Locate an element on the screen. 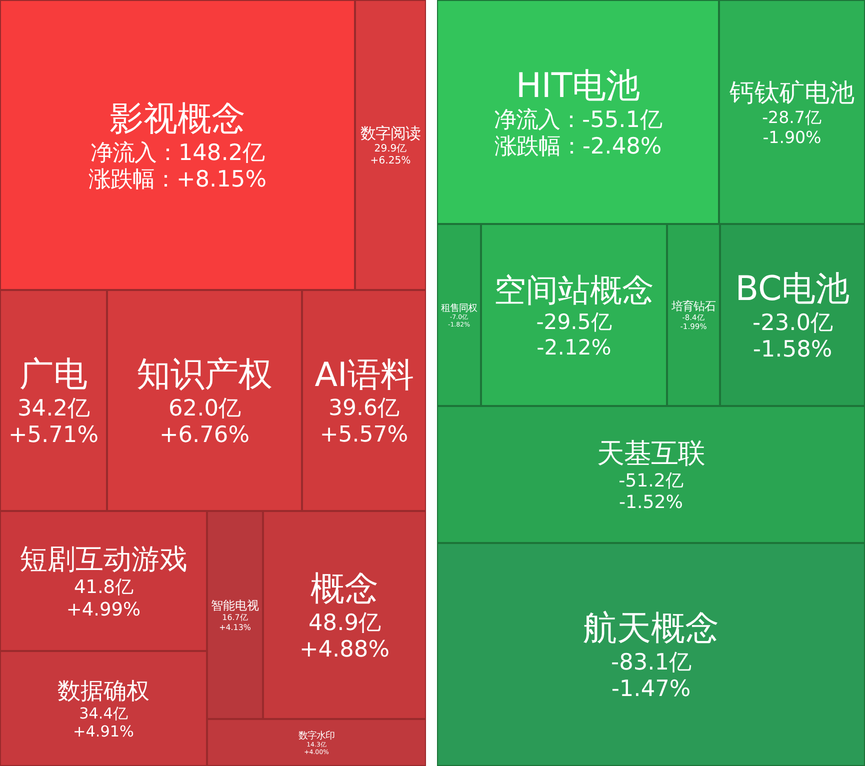 The height and width of the screenshot is (766, 865). data-label: +4.91% is located at coordinates (103, 731).